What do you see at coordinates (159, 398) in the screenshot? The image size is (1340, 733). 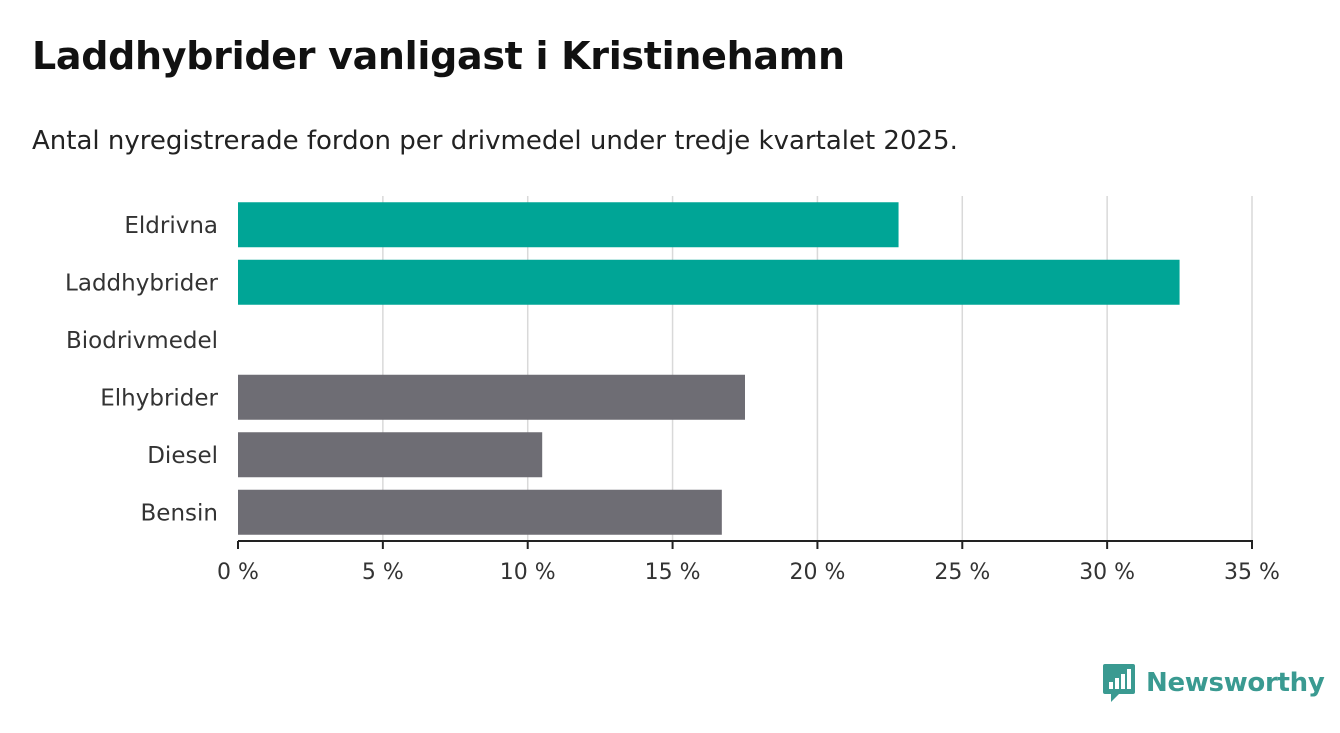 I see `category-label: Elhybrider` at bounding box center [159, 398].